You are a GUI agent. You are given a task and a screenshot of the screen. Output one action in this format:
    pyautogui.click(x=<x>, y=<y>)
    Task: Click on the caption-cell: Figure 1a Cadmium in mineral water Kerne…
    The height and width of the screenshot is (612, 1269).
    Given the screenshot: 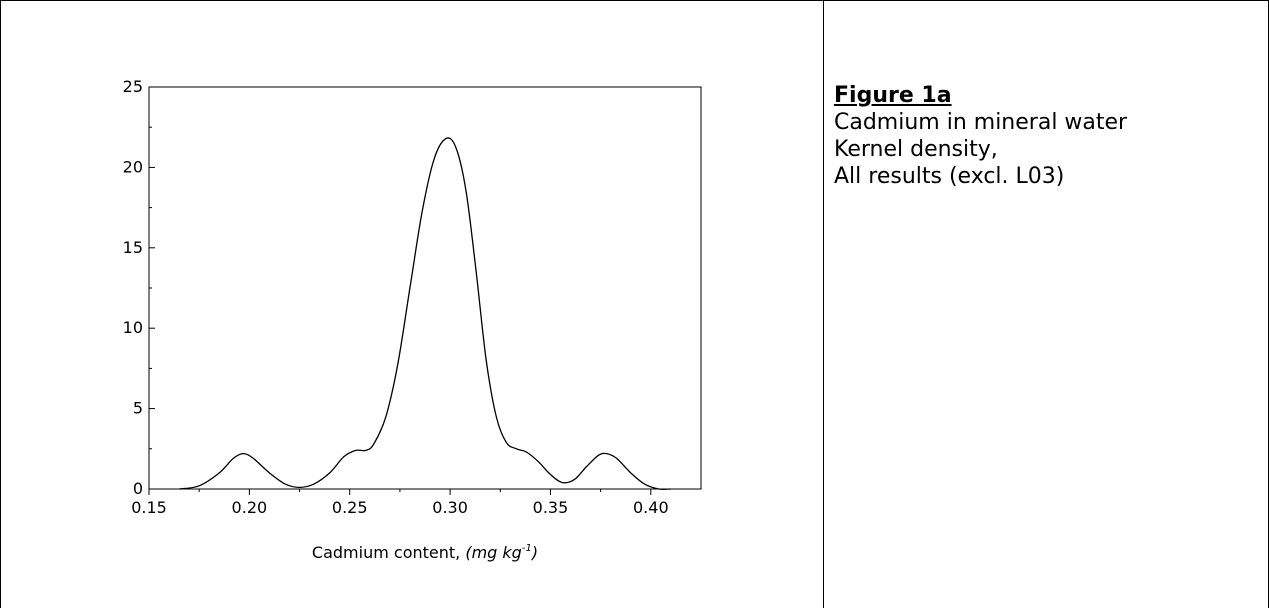 What is the action you would take?
    pyautogui.click(x=1049, y=136)
    